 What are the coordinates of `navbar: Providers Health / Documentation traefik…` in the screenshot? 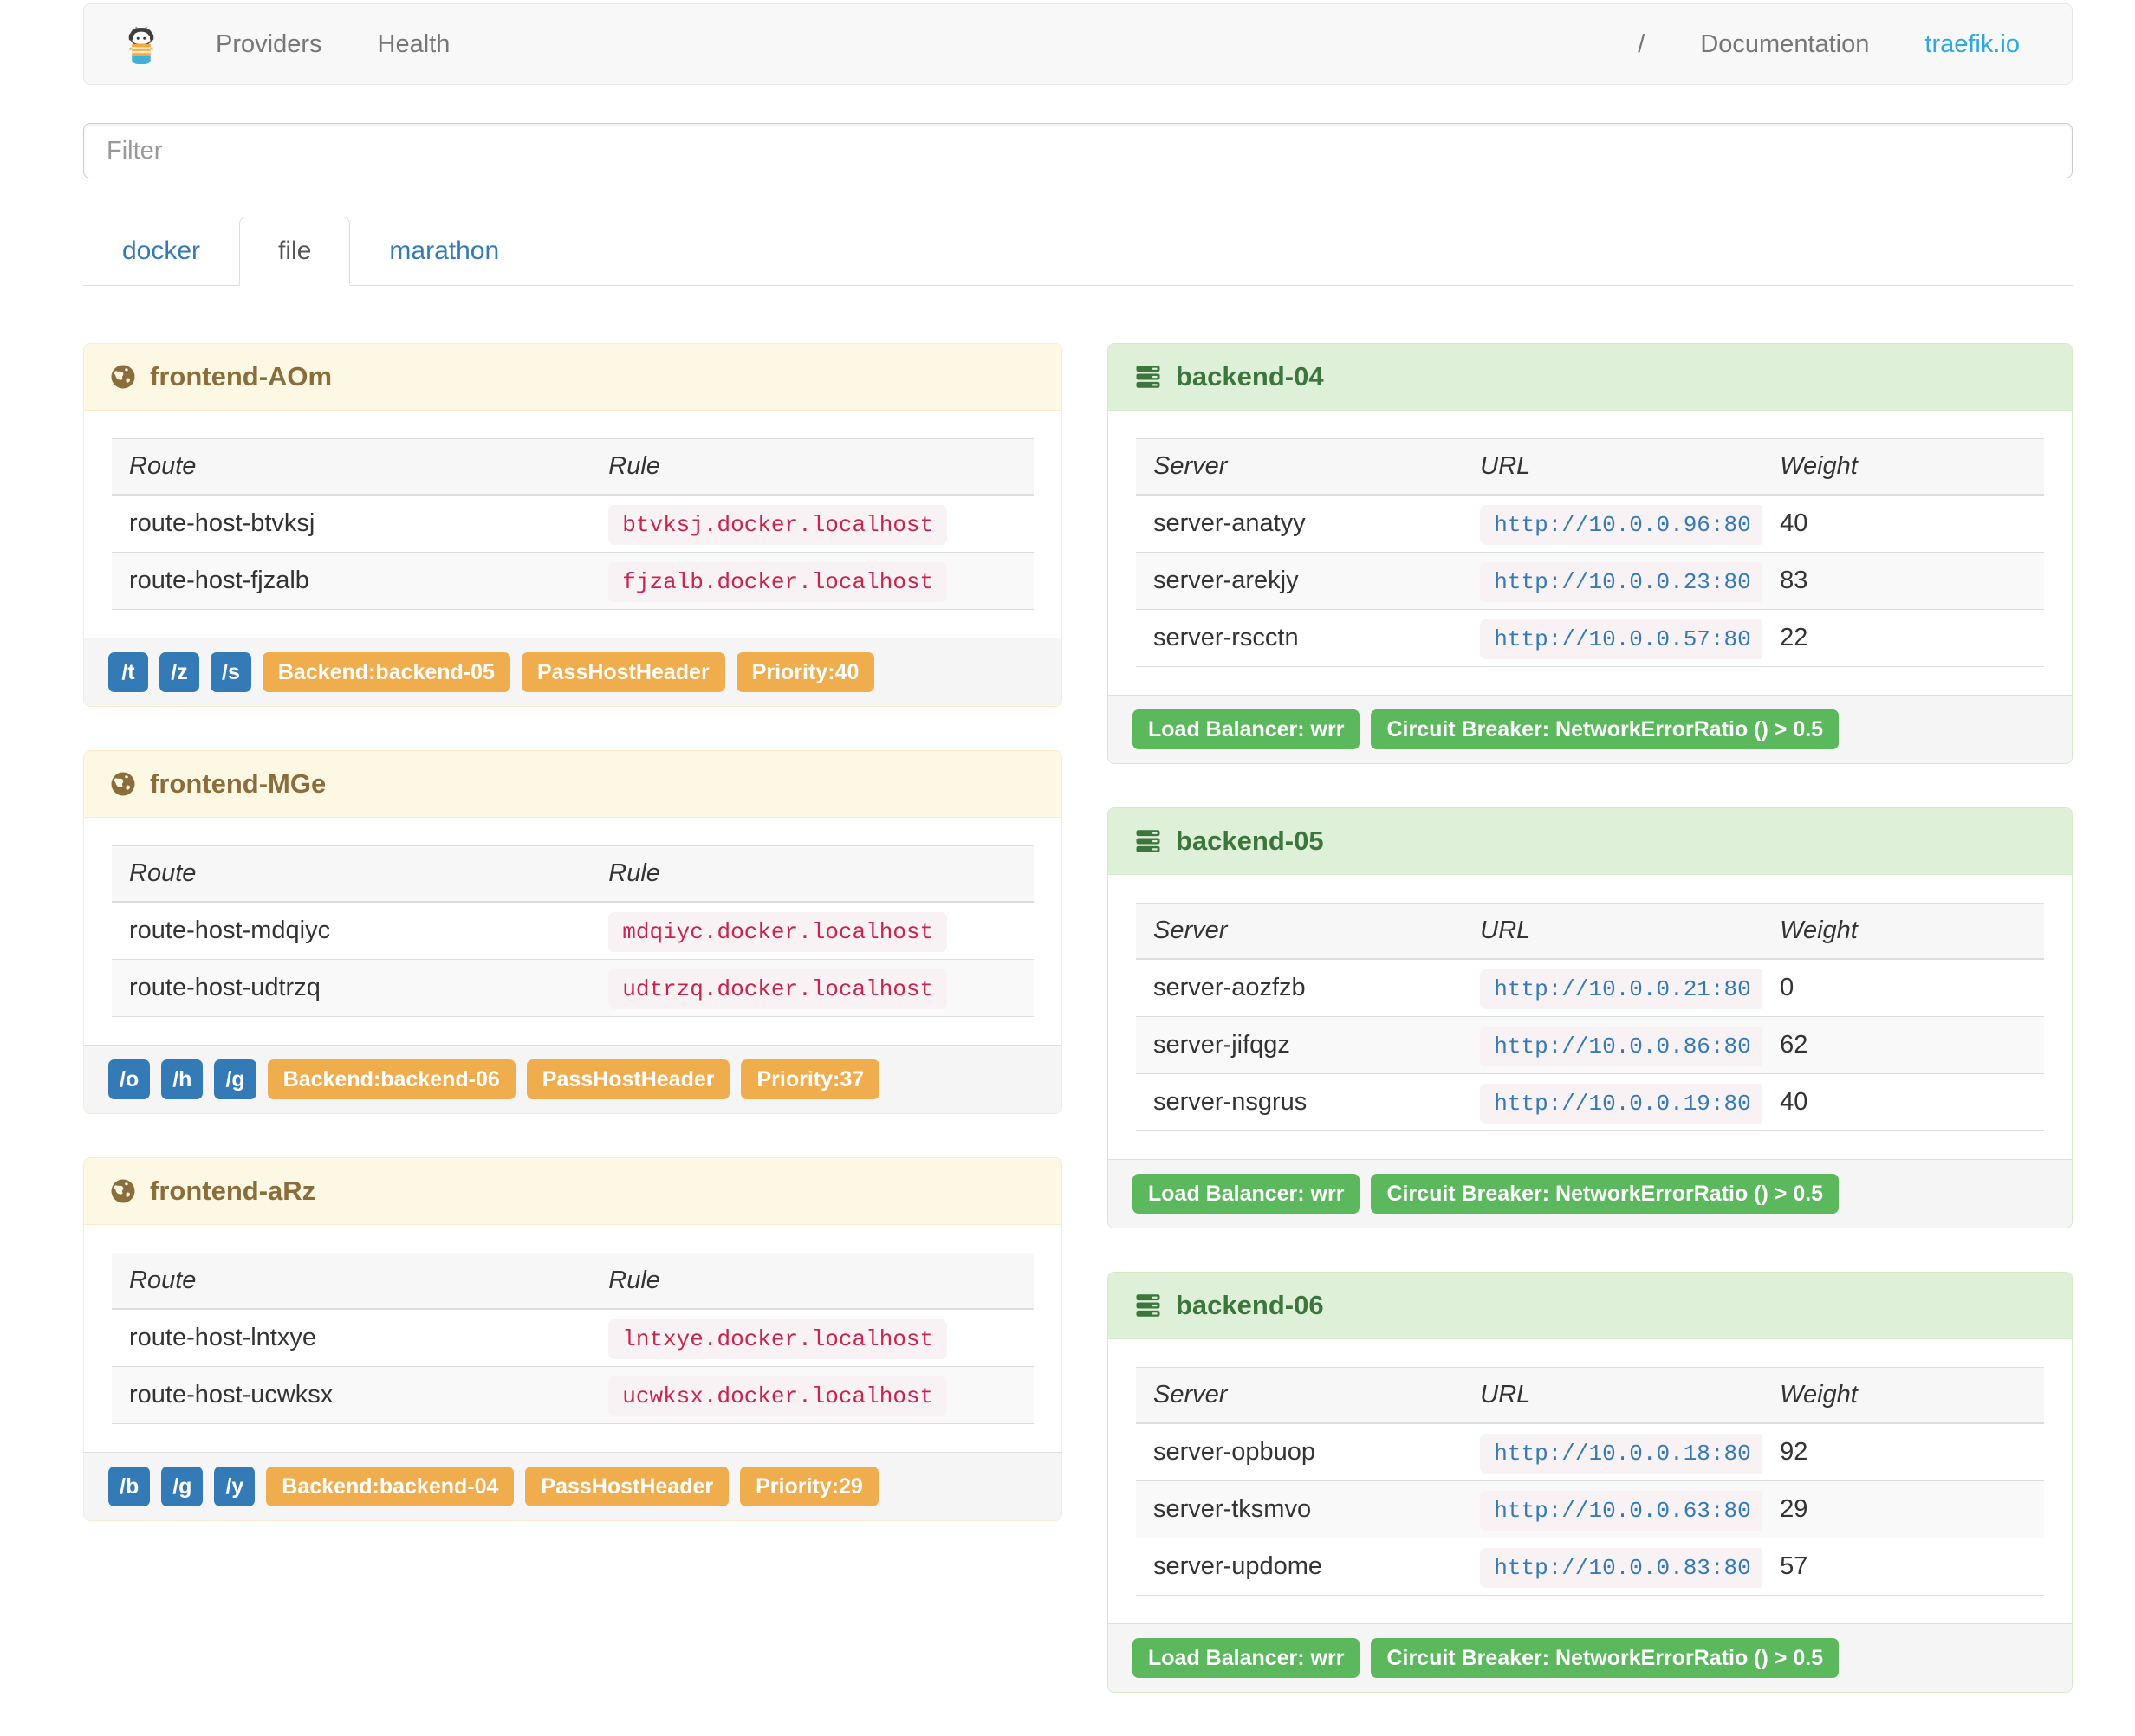 It's located at (1078, 44).